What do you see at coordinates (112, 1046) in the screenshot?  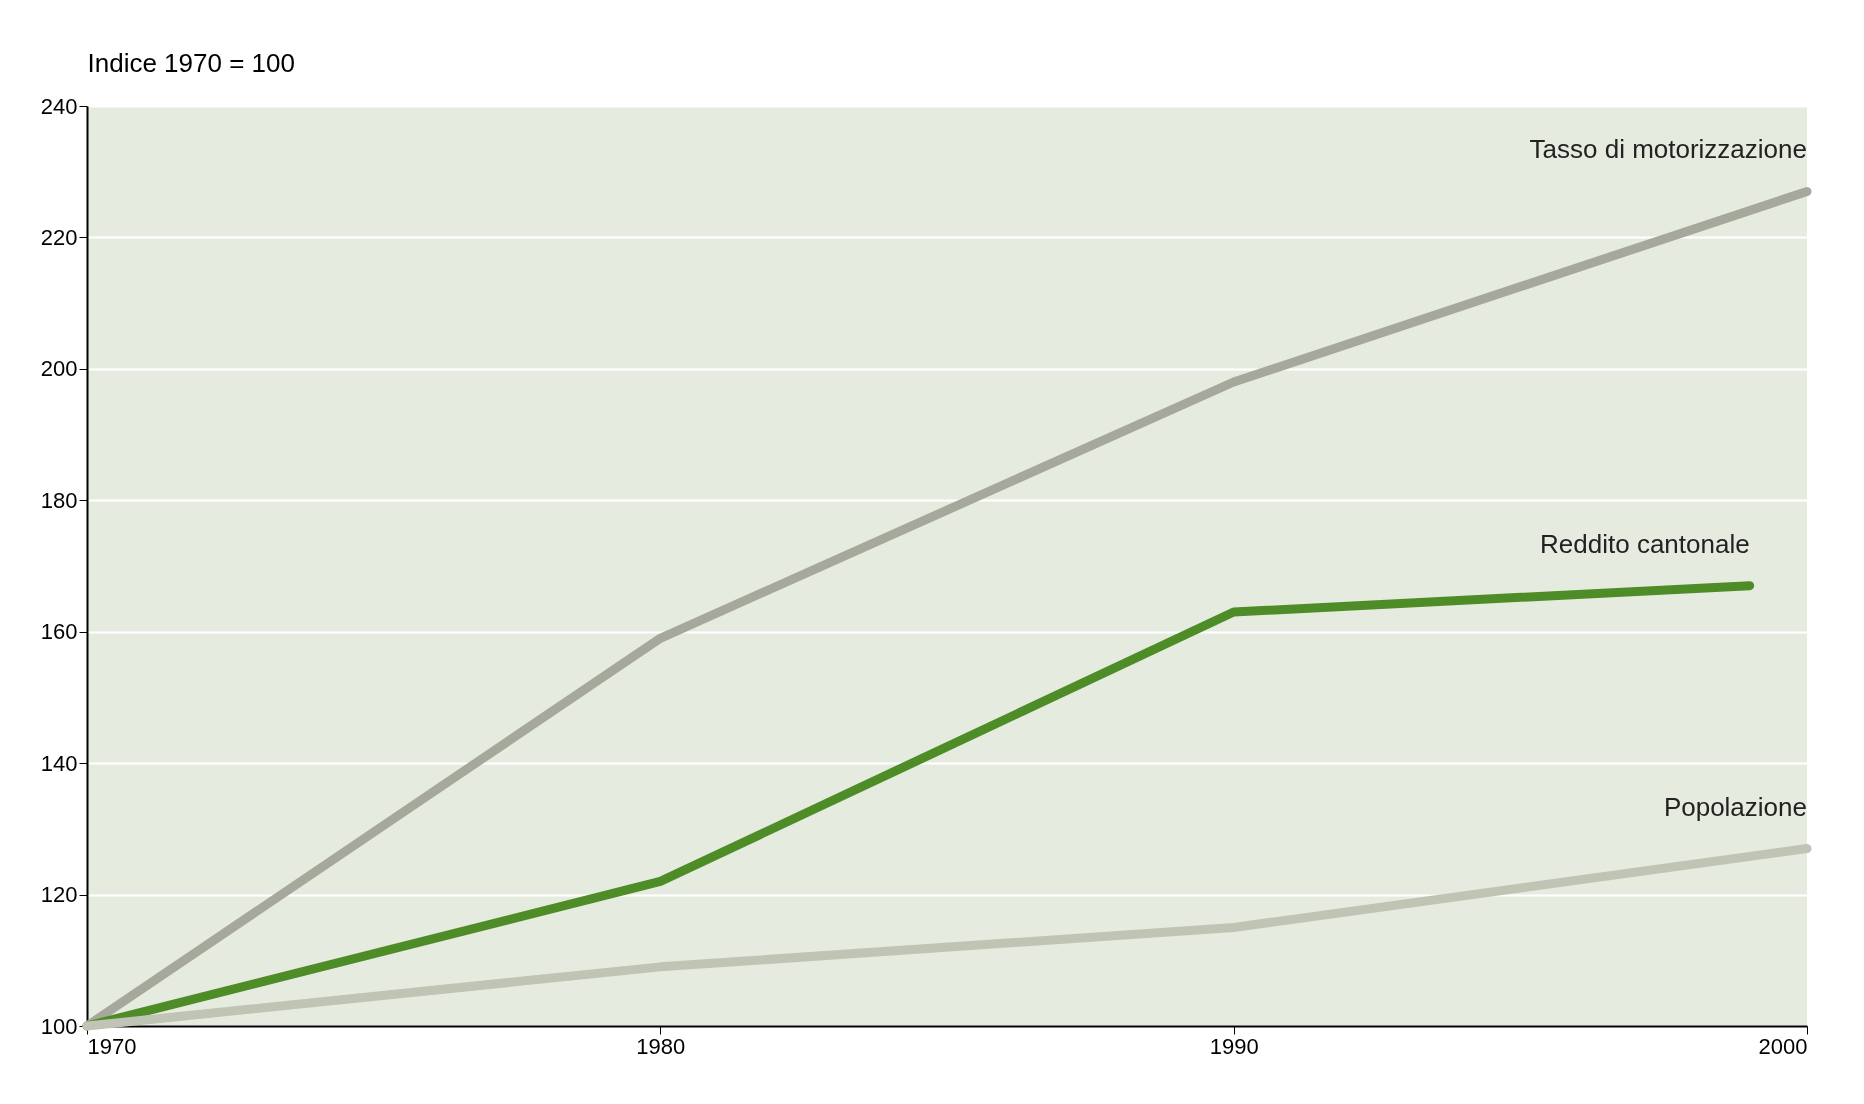 I see `x-tick-label: 1970` at bounding box center [112, 1046].